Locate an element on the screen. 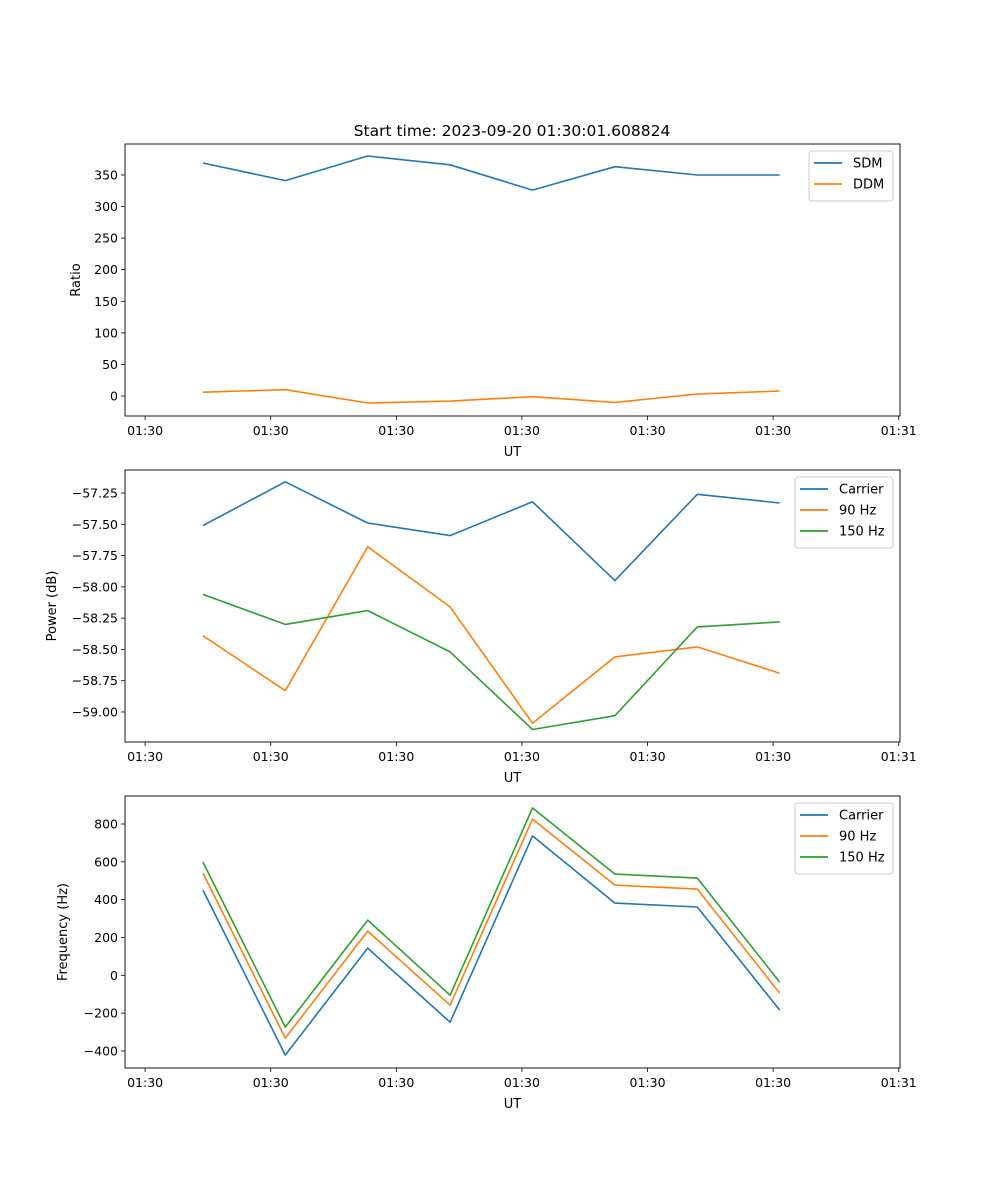  y-tick-label: 350 is located at coordinates (106, 174).